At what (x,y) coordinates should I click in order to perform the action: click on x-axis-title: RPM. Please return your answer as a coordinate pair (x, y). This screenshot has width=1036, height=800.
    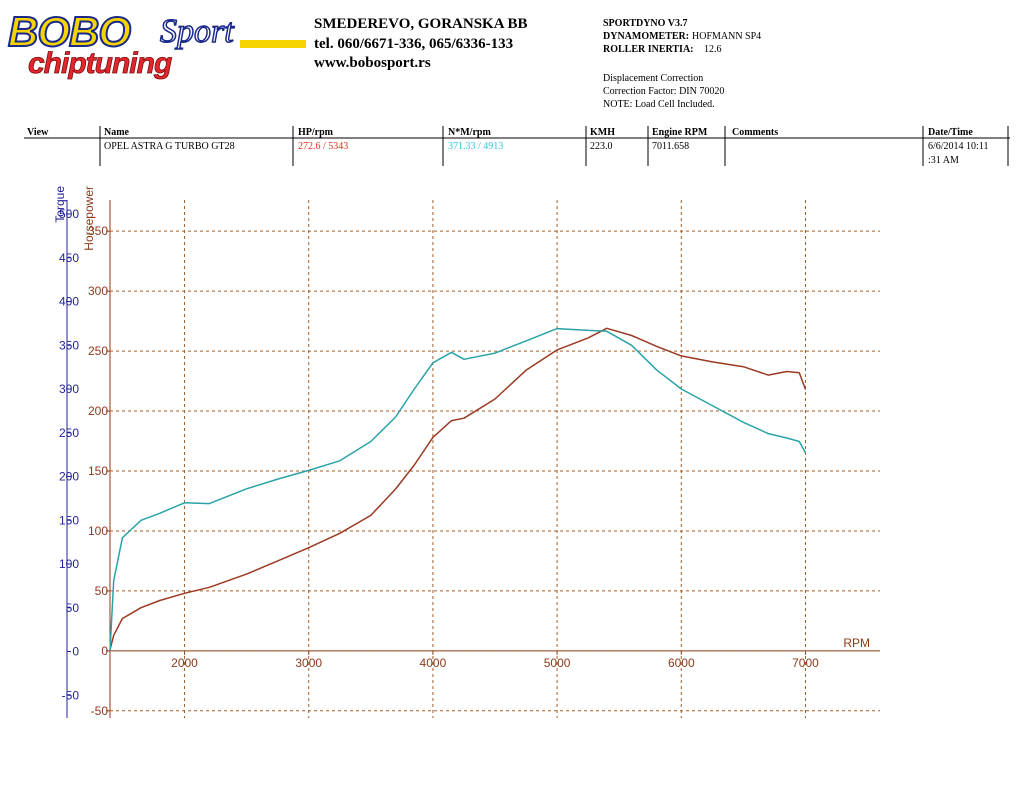
    Looking at the image, I should click on (856, 643).